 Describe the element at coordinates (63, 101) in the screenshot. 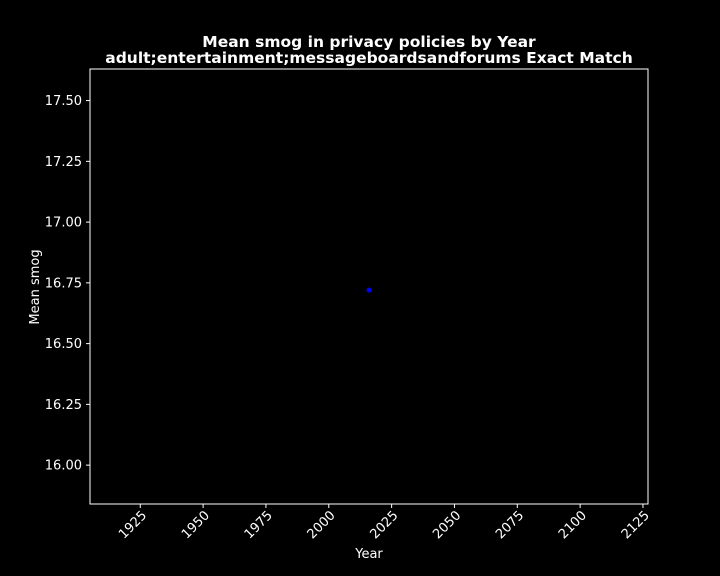

I see `y-tick-label: 17.50` at that location.